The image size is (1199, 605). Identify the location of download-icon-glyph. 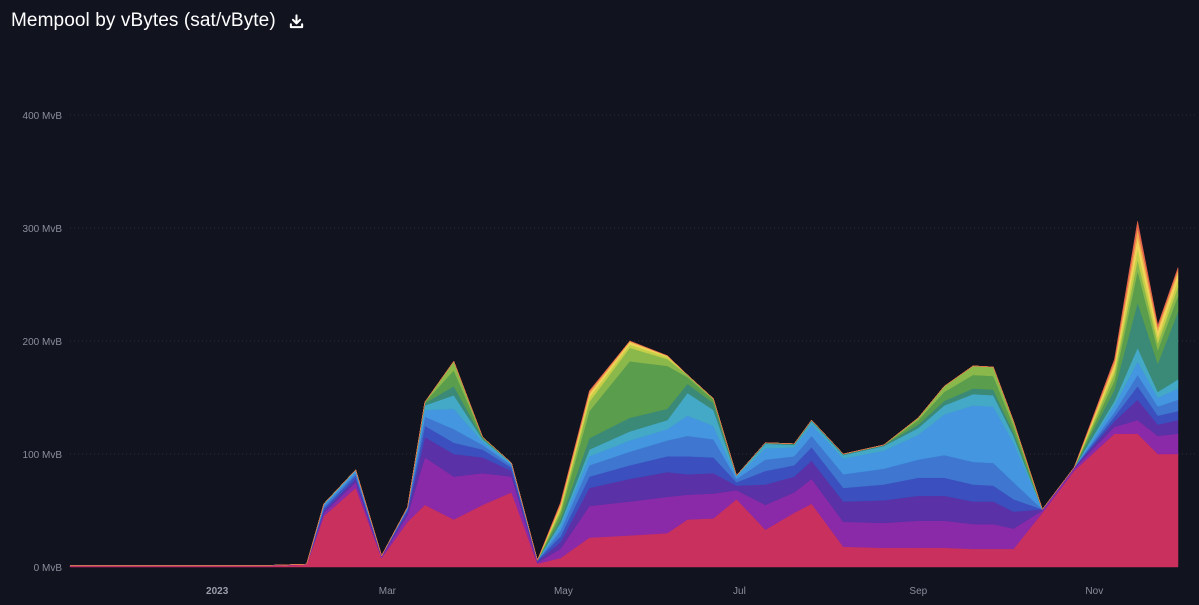
(297, 20).